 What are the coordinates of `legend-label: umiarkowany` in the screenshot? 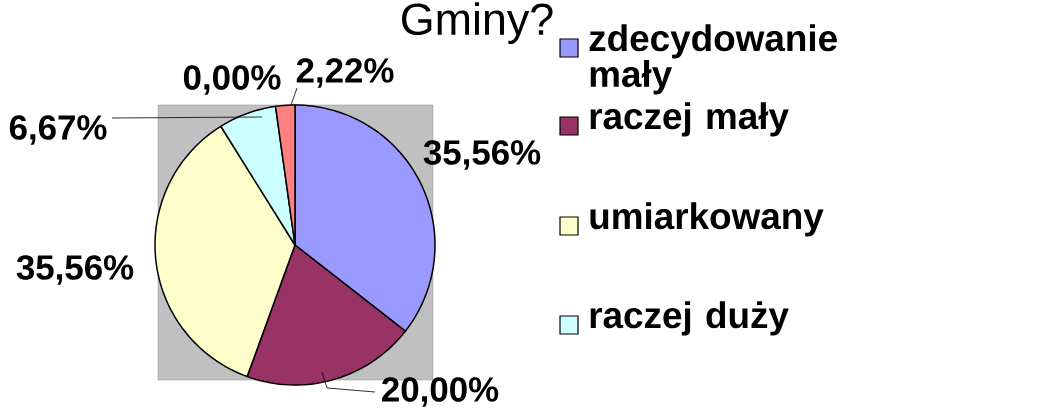 It's located at (707, 219).